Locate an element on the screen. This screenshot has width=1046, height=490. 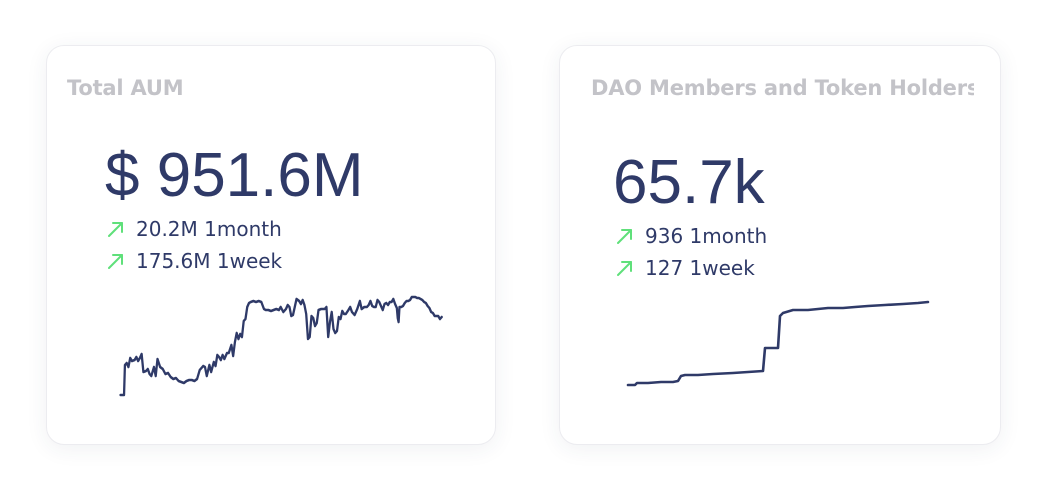
weekly-change: 175.6M 1week is located at coordinates (194, 261).